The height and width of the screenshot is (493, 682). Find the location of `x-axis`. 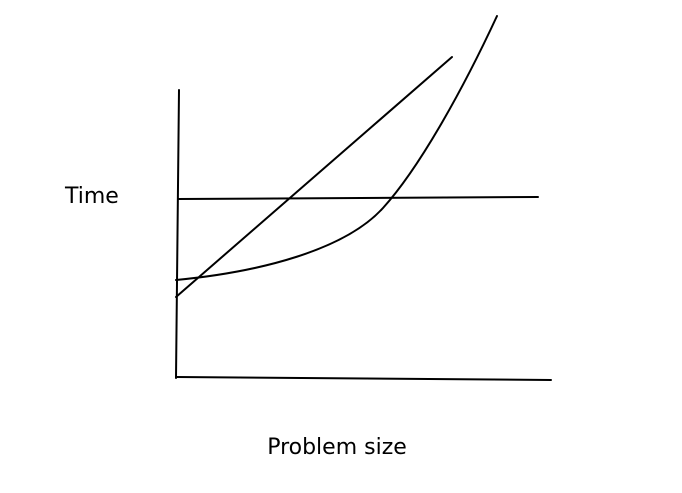

x-axis is located at coordinates (363, 378).